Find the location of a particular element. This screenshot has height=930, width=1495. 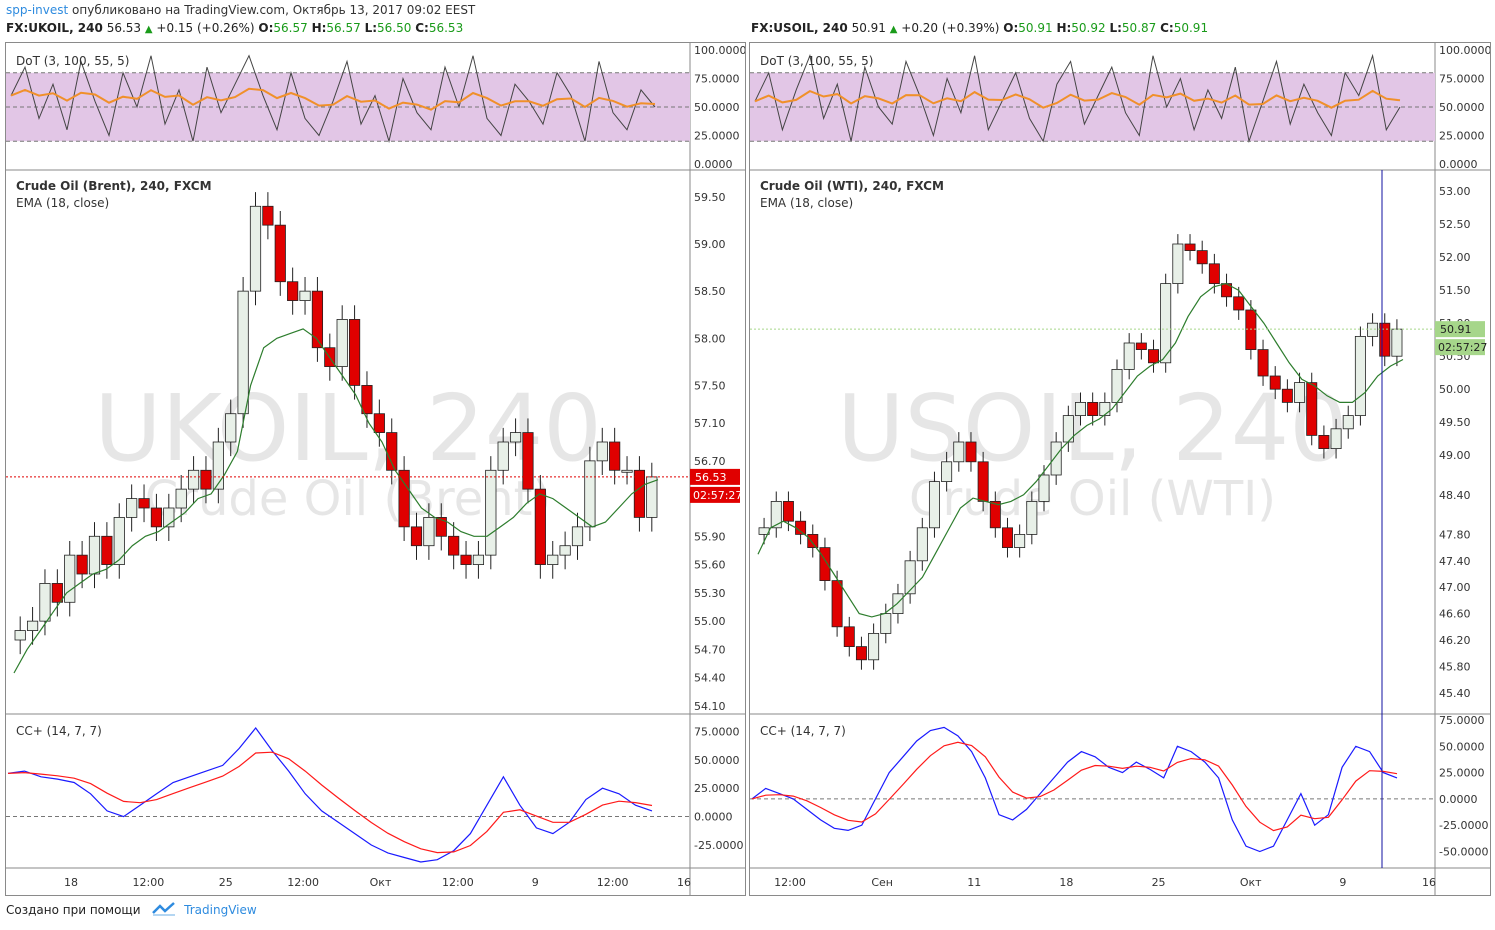

watermark-symbol: UKOIL, 240 is located at coordinates (348, 428).